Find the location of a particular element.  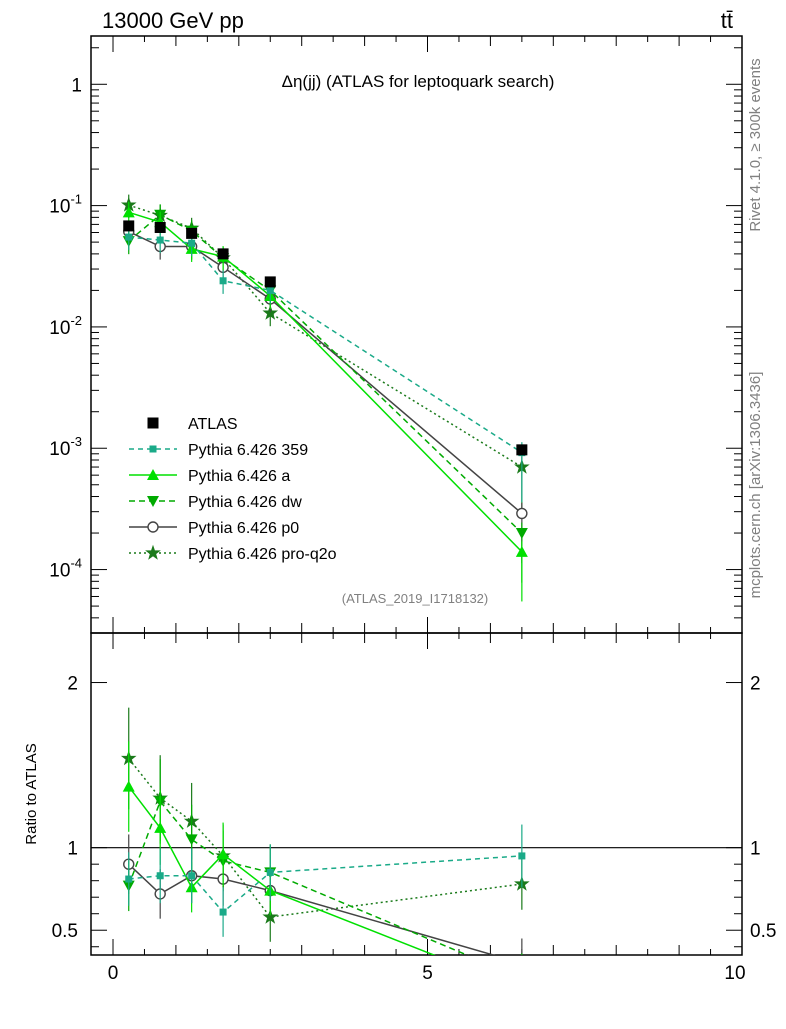

ratio-ylabel: Ratio to ATLAS is located at coordinates (31, 793).